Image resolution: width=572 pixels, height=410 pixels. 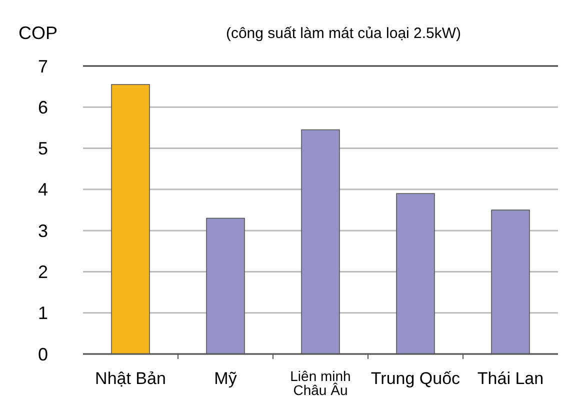 I want to click on x-tick-label: Thái Lan, so click(x=510, y=378).